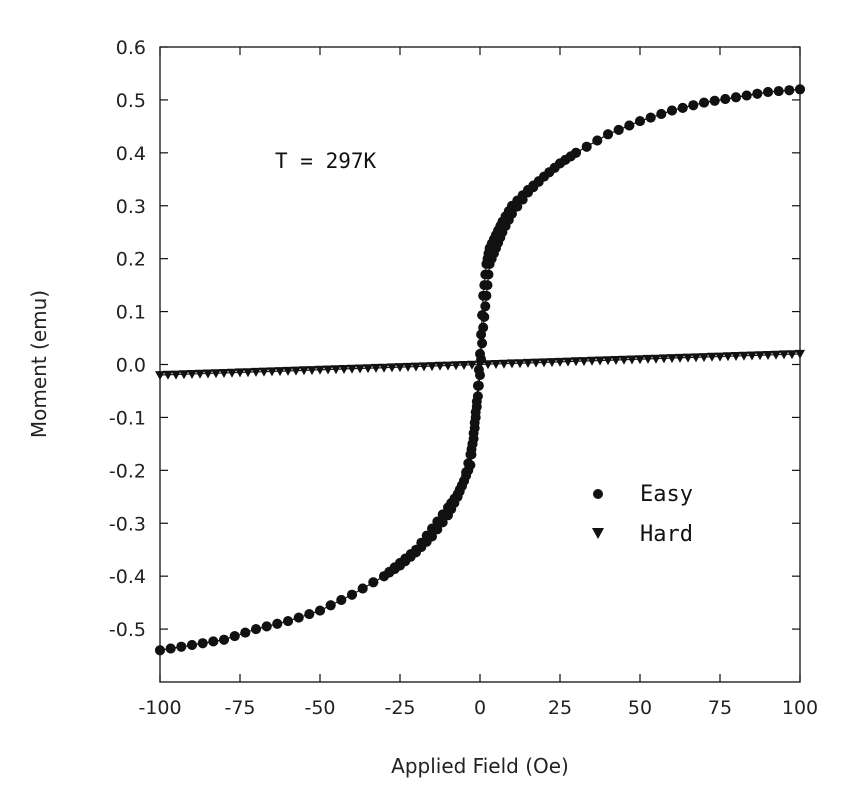 This screenshot has height=800, width=850. What do you see at coordinates (640, 708) in the screenshot?
I see `x-tick-label: 50` at bounding box center [640, 708].